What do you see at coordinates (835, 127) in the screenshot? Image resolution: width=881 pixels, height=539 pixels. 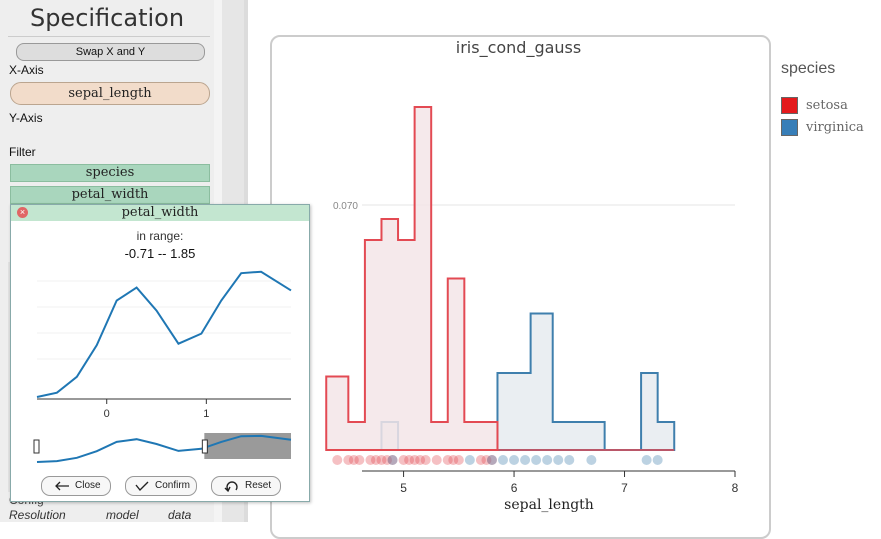 I see `legend-label-virginica: virginica` at bounding box center [835, 127].